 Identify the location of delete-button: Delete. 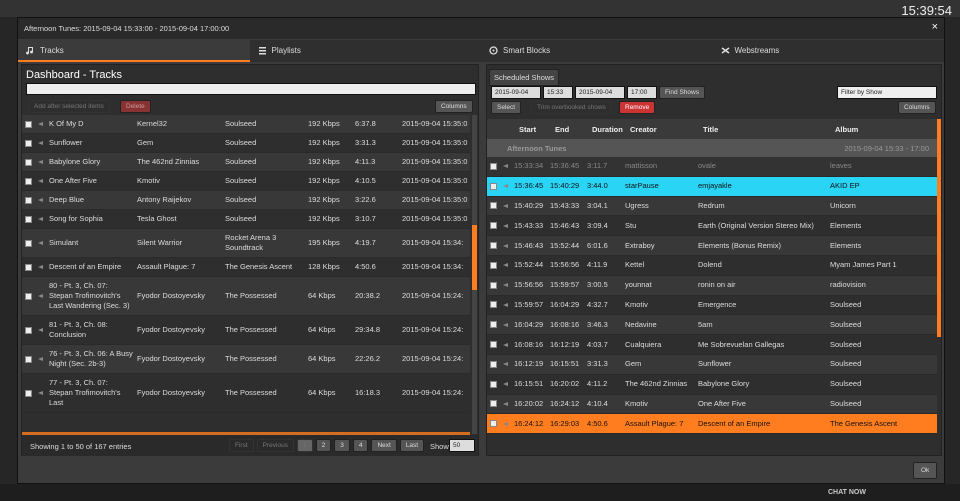
(135, 106).